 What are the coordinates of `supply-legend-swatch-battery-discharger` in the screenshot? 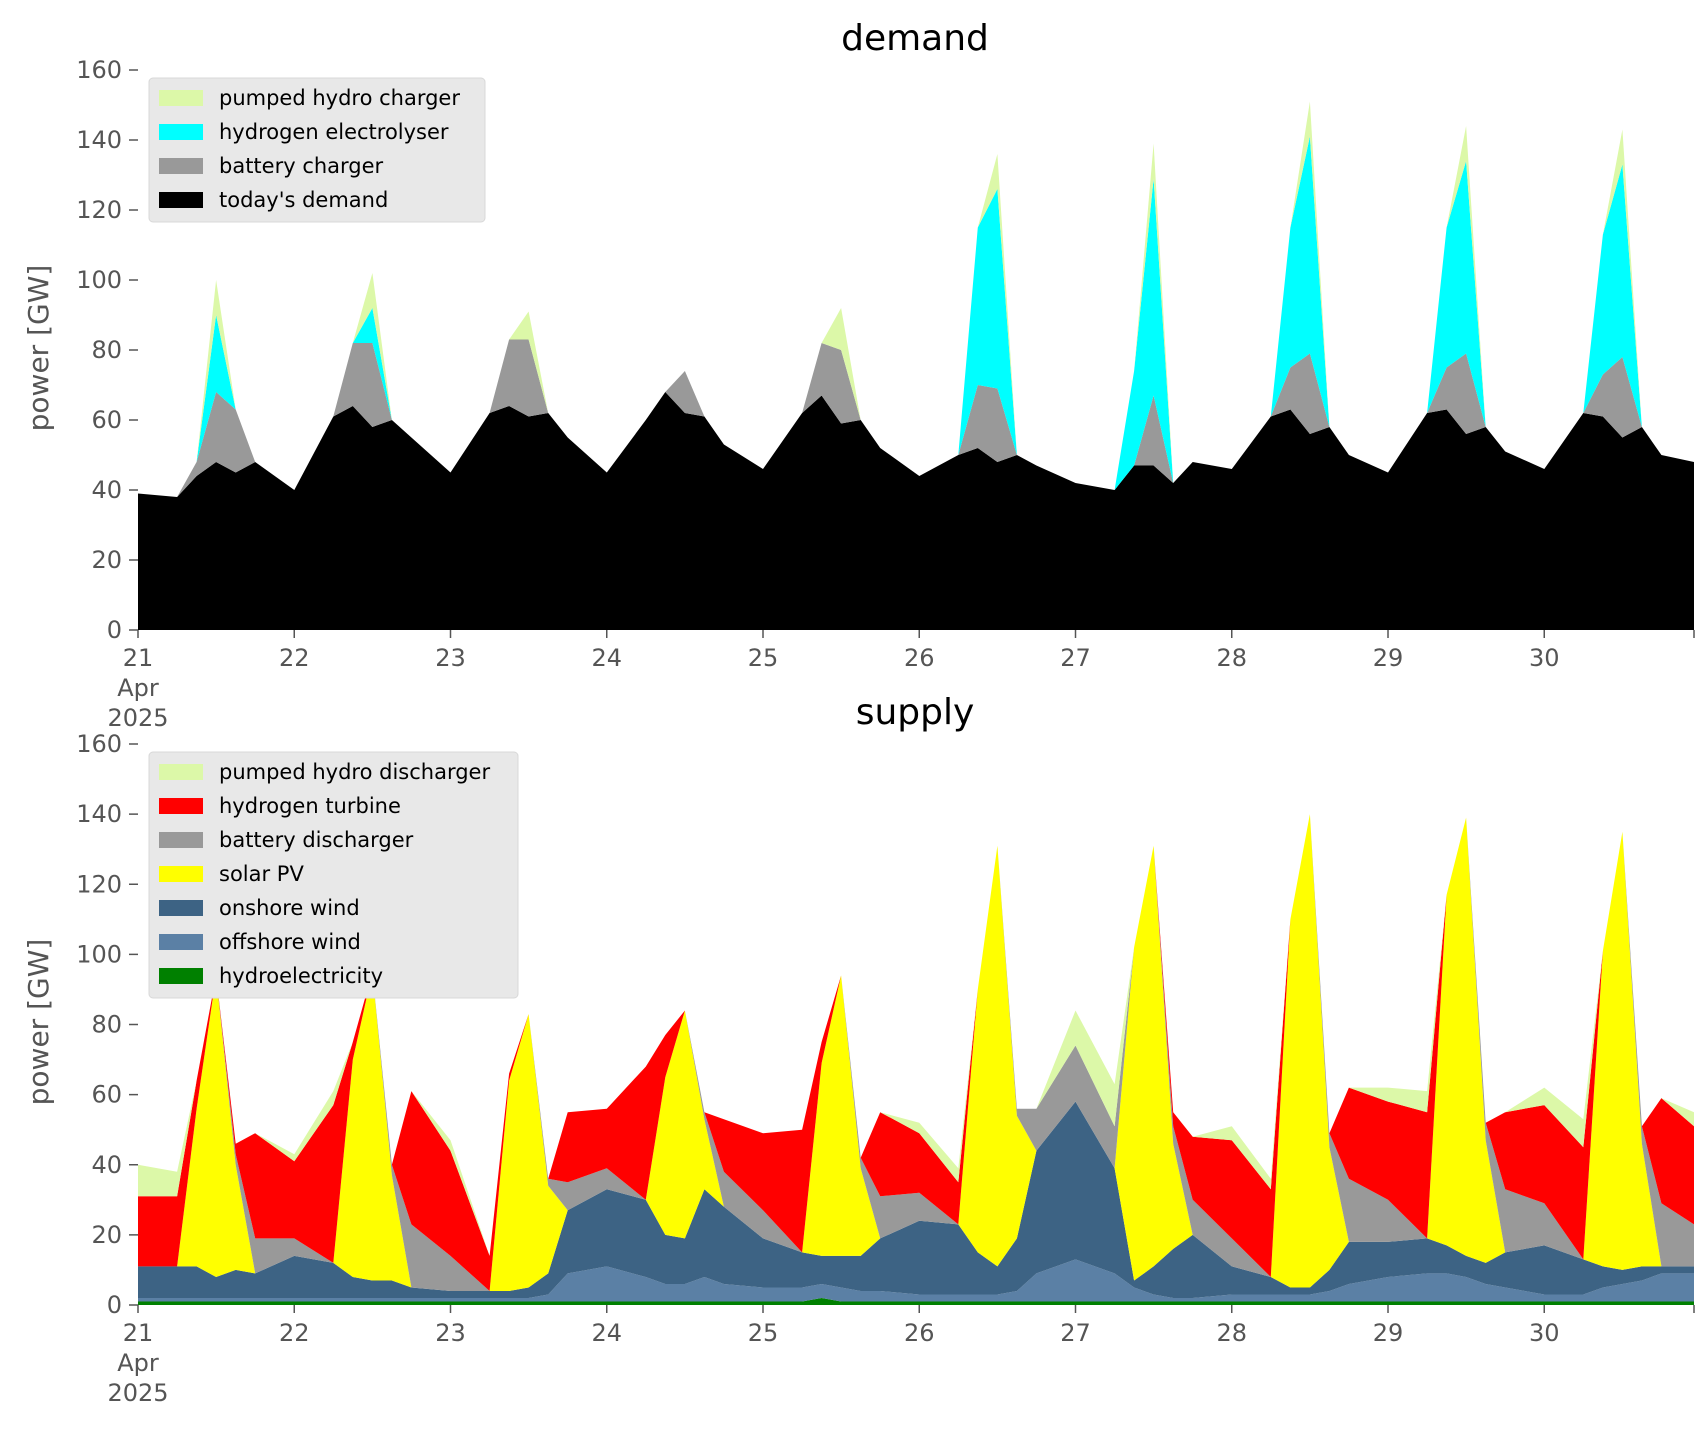 It's located at (181, 840).